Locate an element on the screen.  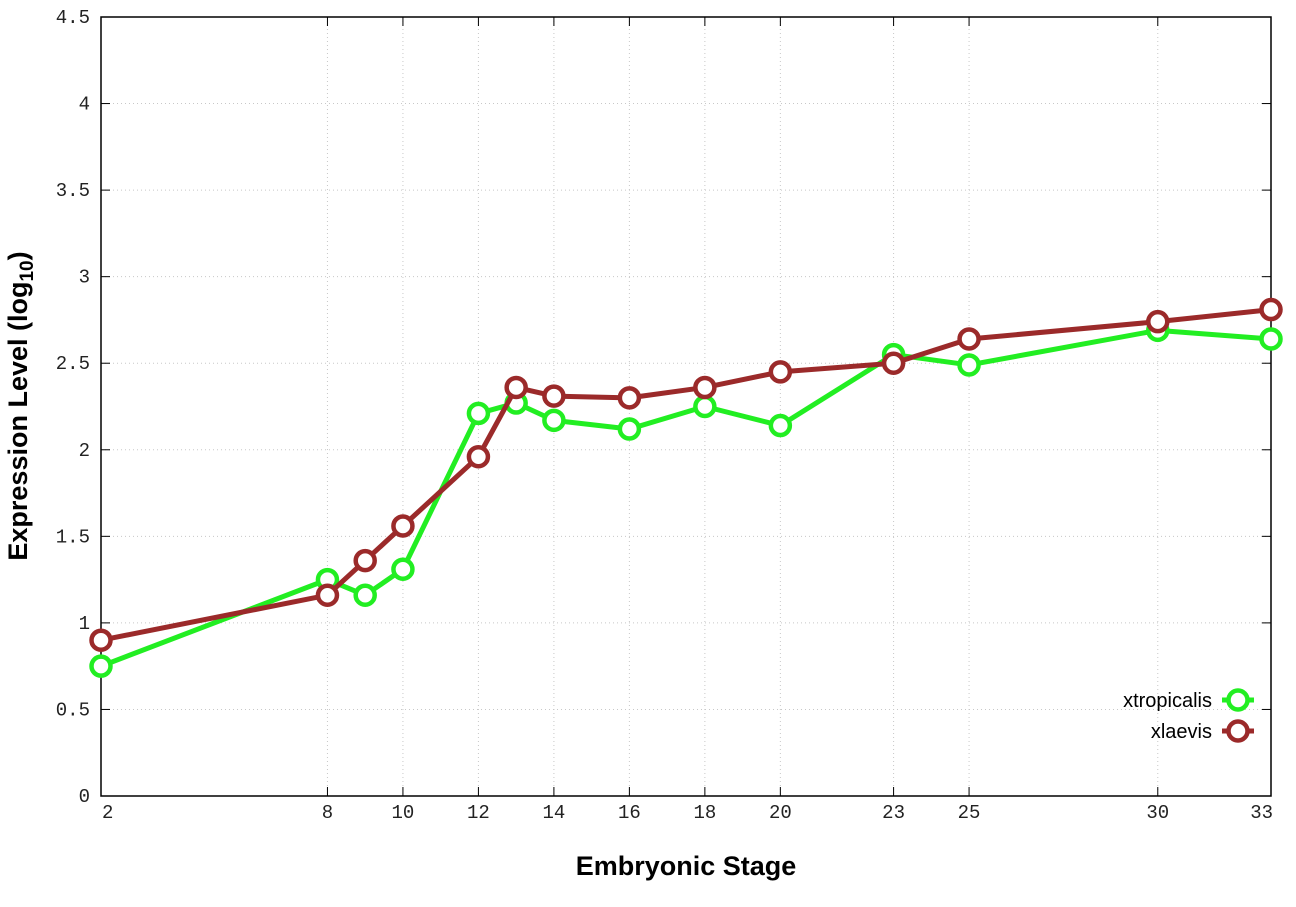
y-tick-label: 1 is located at coordinates (84, 624).